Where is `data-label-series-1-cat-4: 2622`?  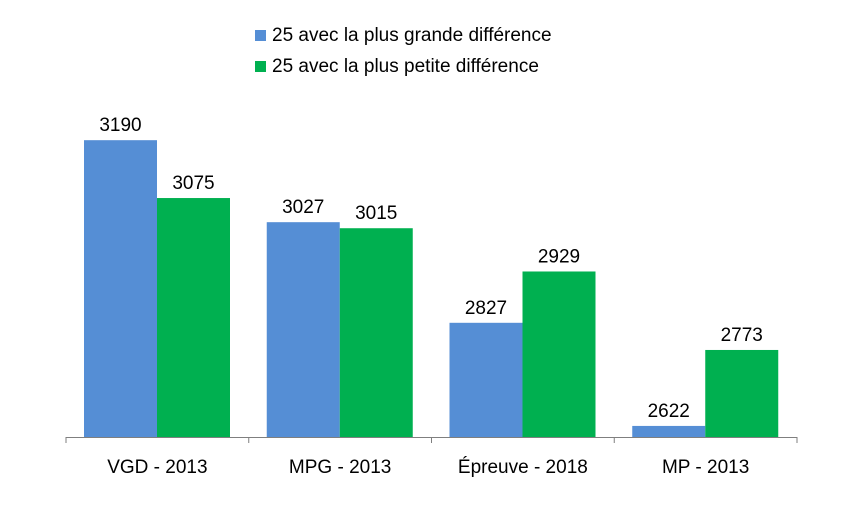
data-label-series-1-cat-4: 2622 is located at coordinates (669, 411).